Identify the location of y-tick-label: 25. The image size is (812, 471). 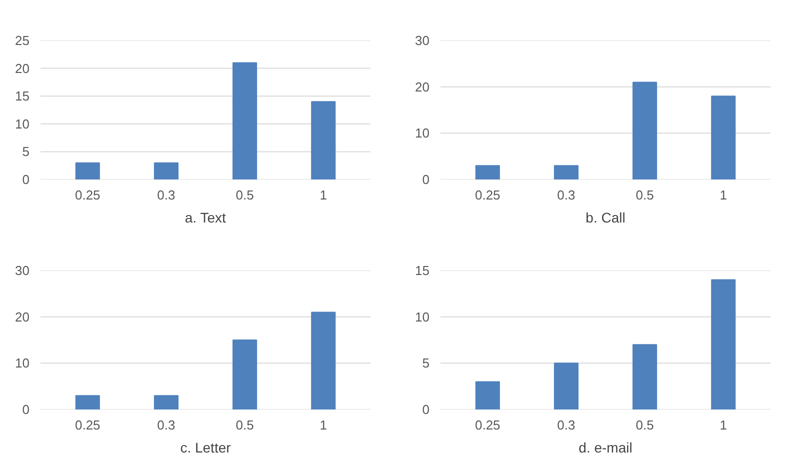
(22, 40).